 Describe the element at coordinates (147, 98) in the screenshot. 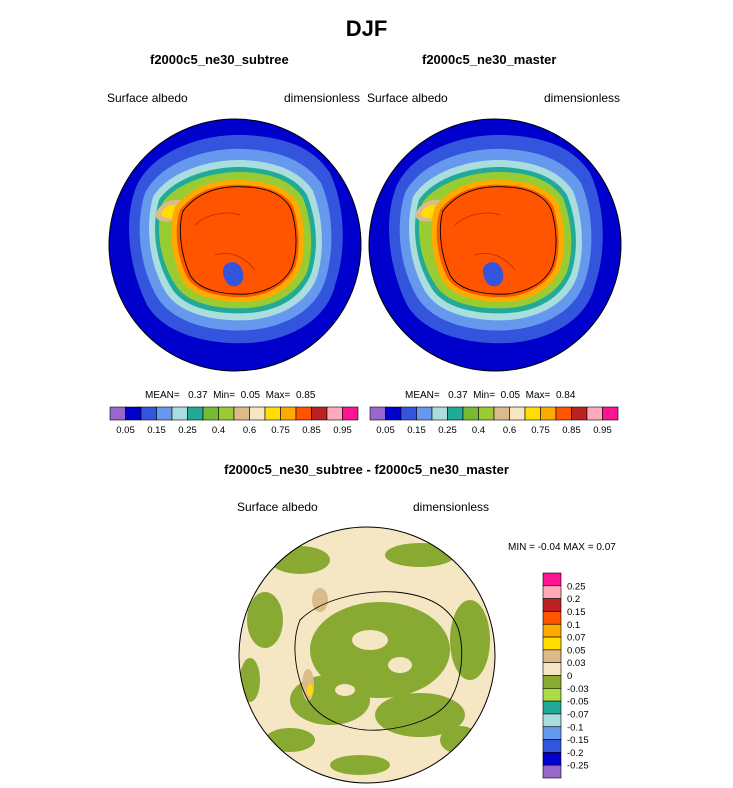

I see `panel1-variable-label: Surface albedo` at that location.